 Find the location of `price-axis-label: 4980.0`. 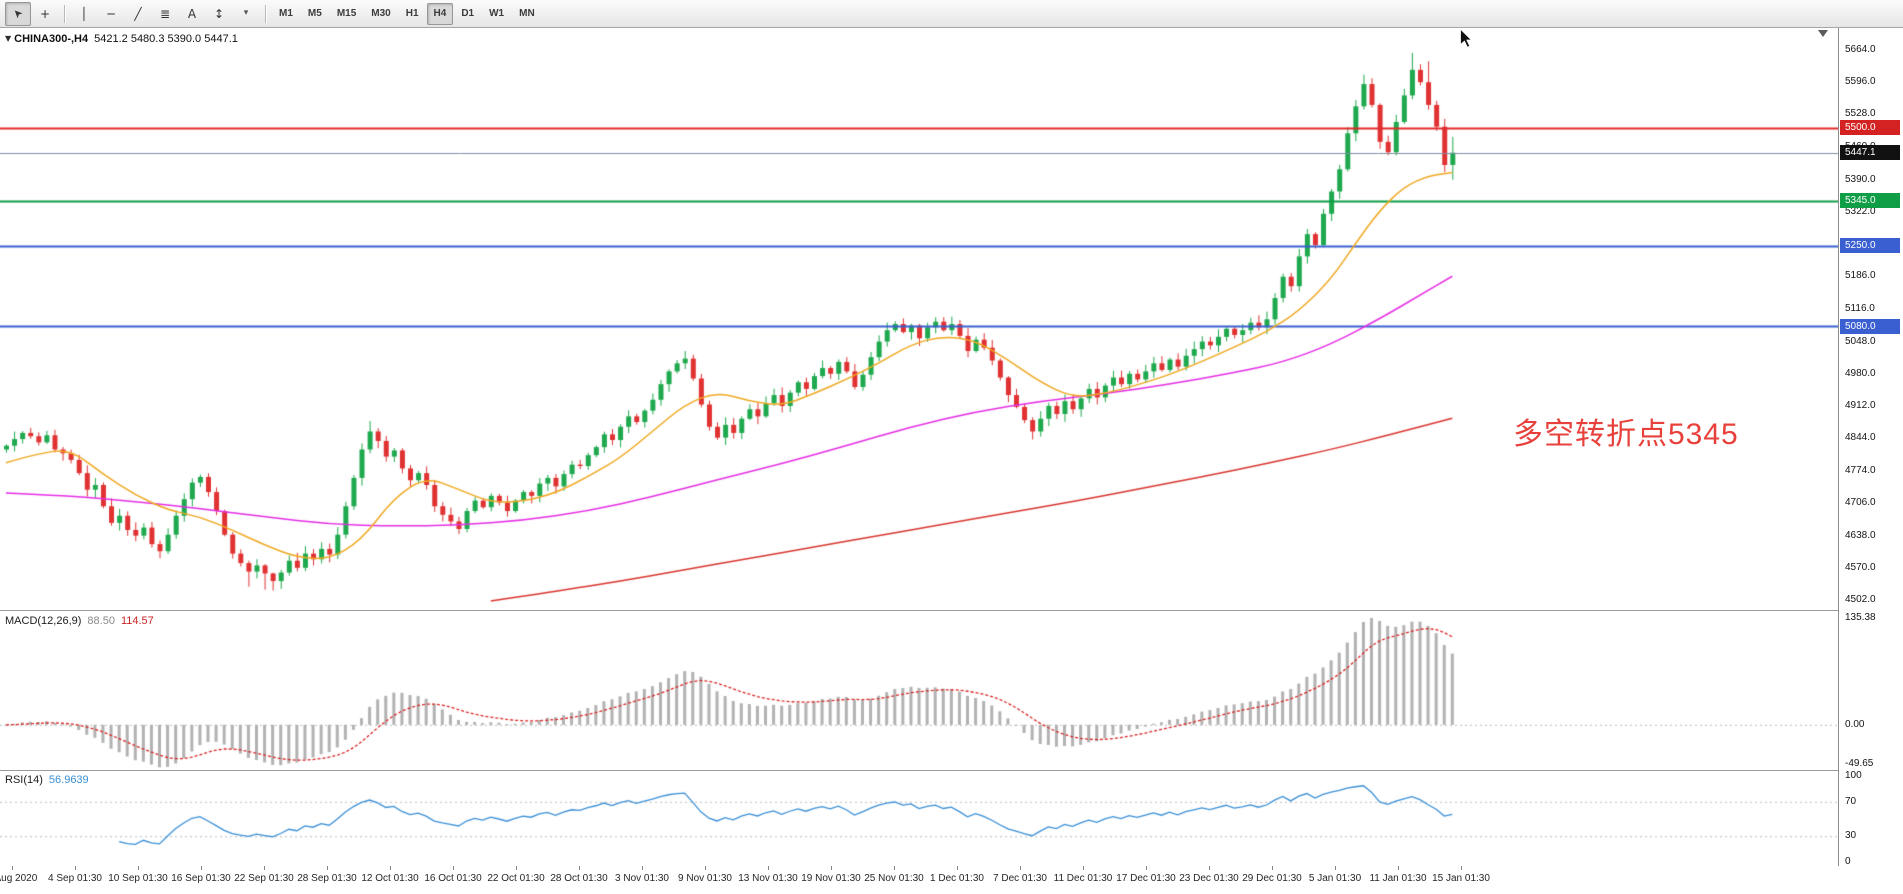

price-axis-label: 4980.0 is located at coordinates (1860, 373).